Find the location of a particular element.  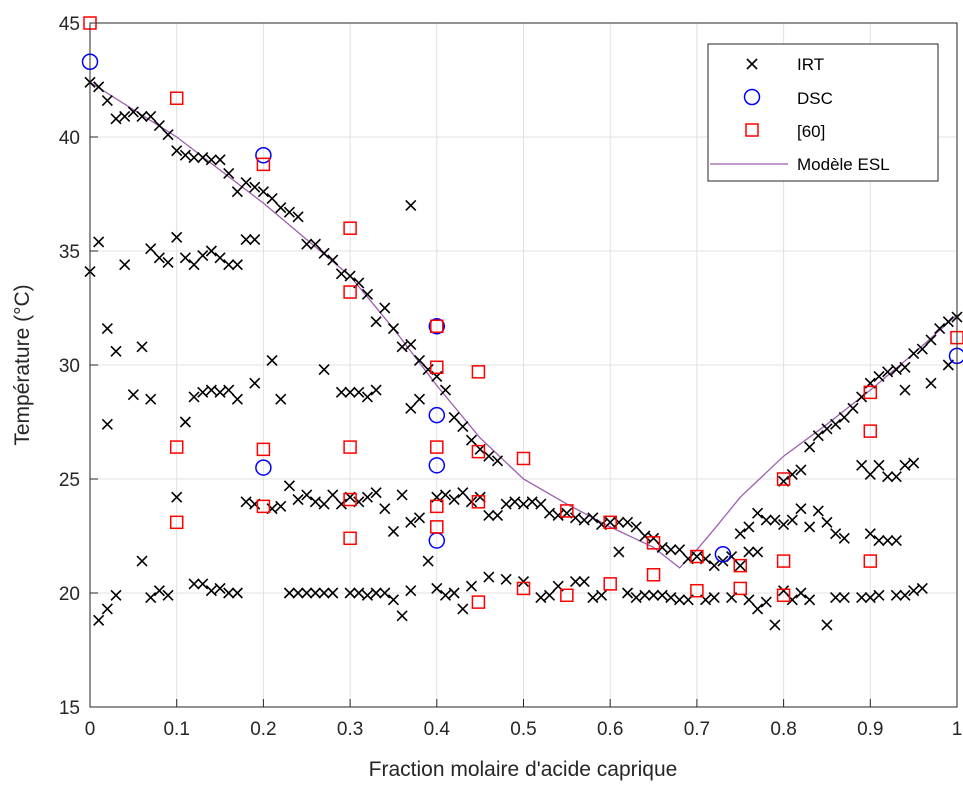

legend-symbol-ref60 is located at coordinates (752, 130).